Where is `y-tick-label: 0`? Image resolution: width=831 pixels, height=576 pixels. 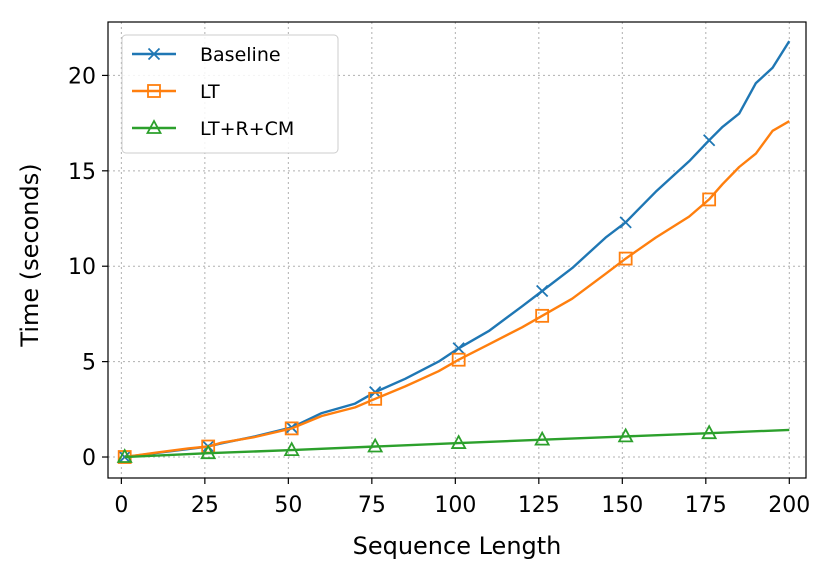
y-tick-label: 0 is located at coordinates (89, 458).